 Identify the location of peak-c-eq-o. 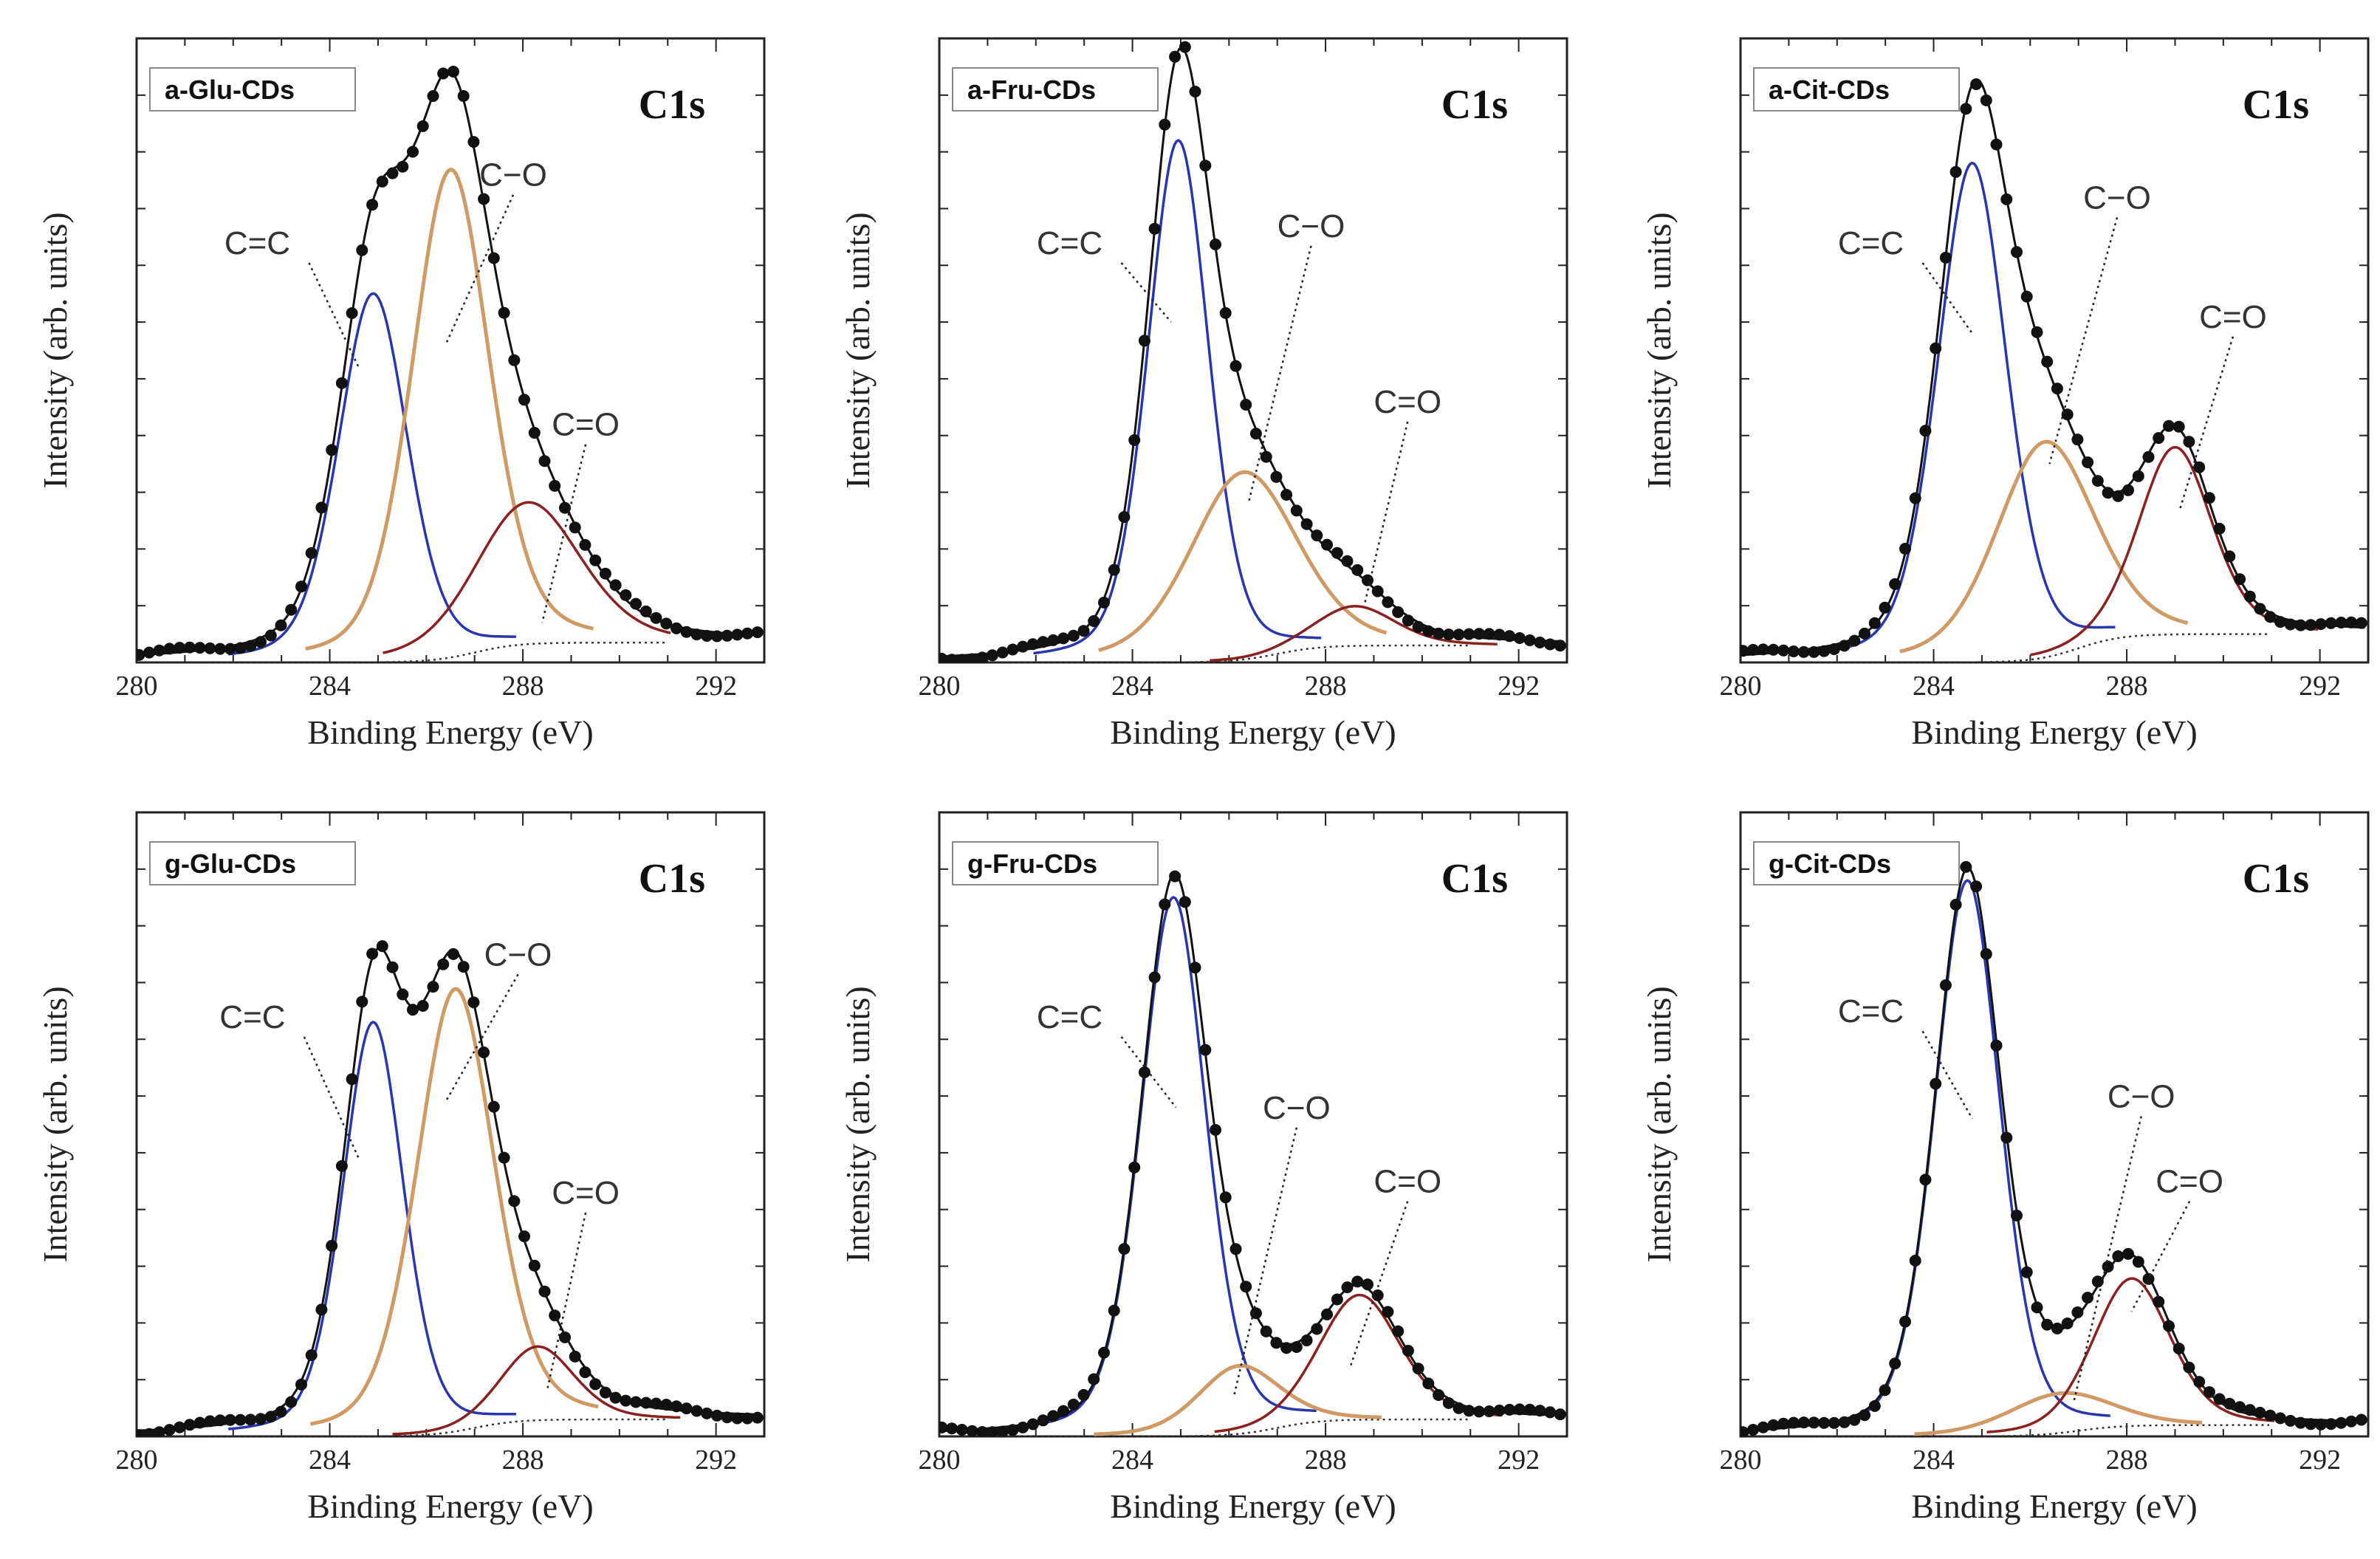
(527, 577).